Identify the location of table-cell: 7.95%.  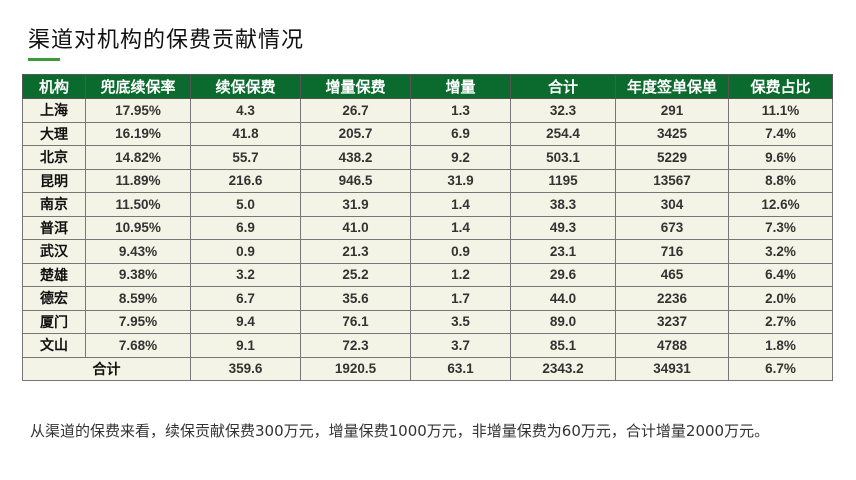
(138, 321).